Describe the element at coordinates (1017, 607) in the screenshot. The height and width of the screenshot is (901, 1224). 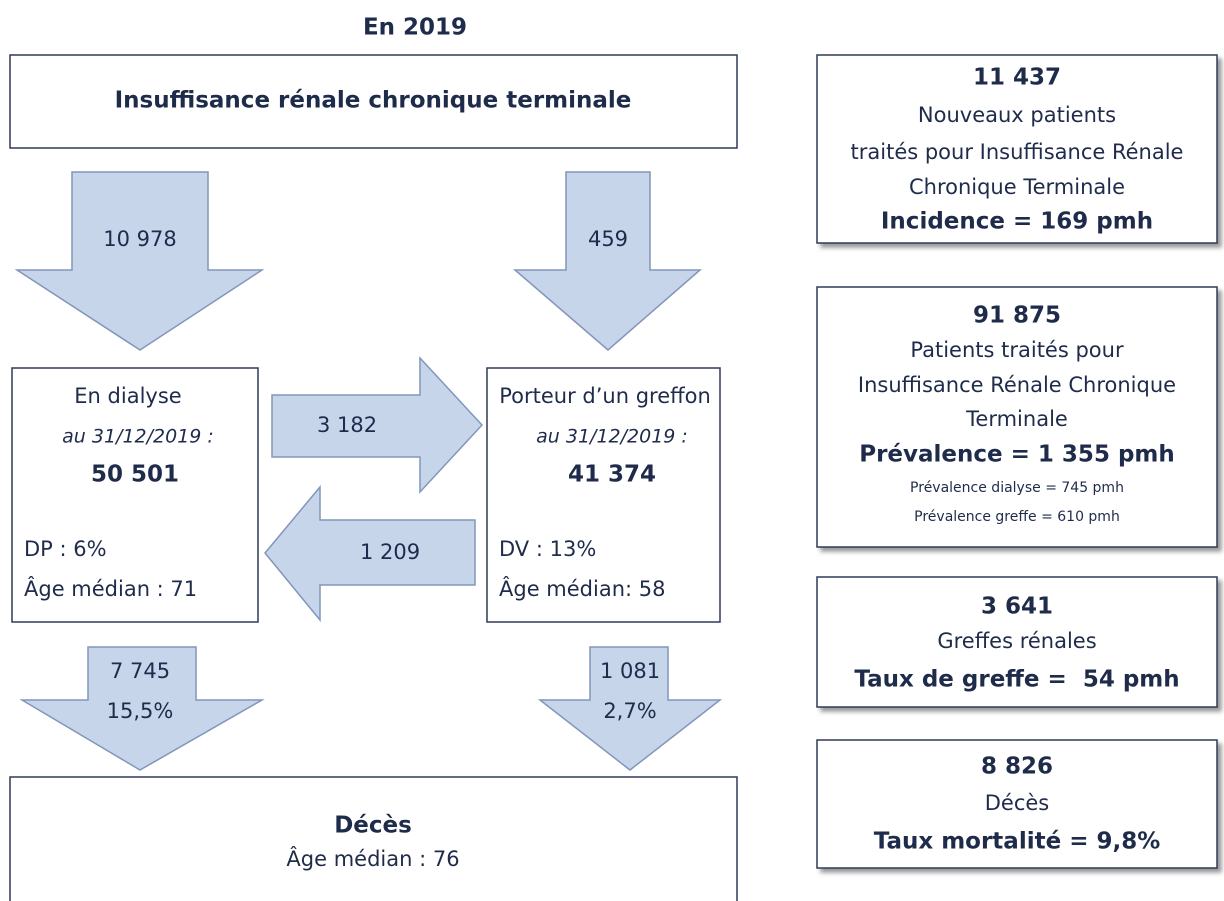
I see `side-count: 3 641` at that location.